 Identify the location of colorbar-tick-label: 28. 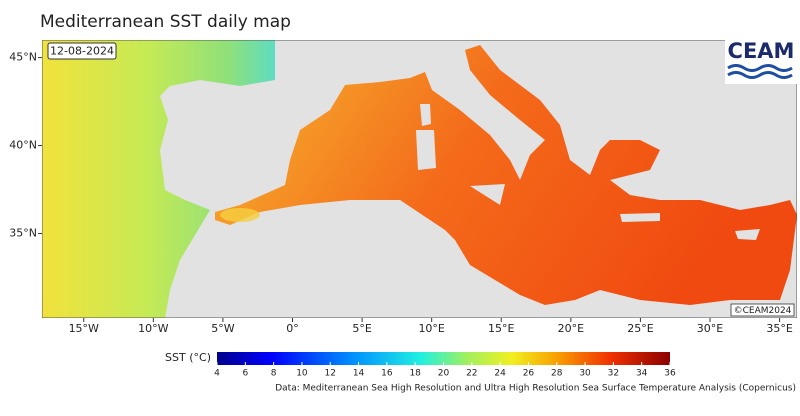
(557, 374).